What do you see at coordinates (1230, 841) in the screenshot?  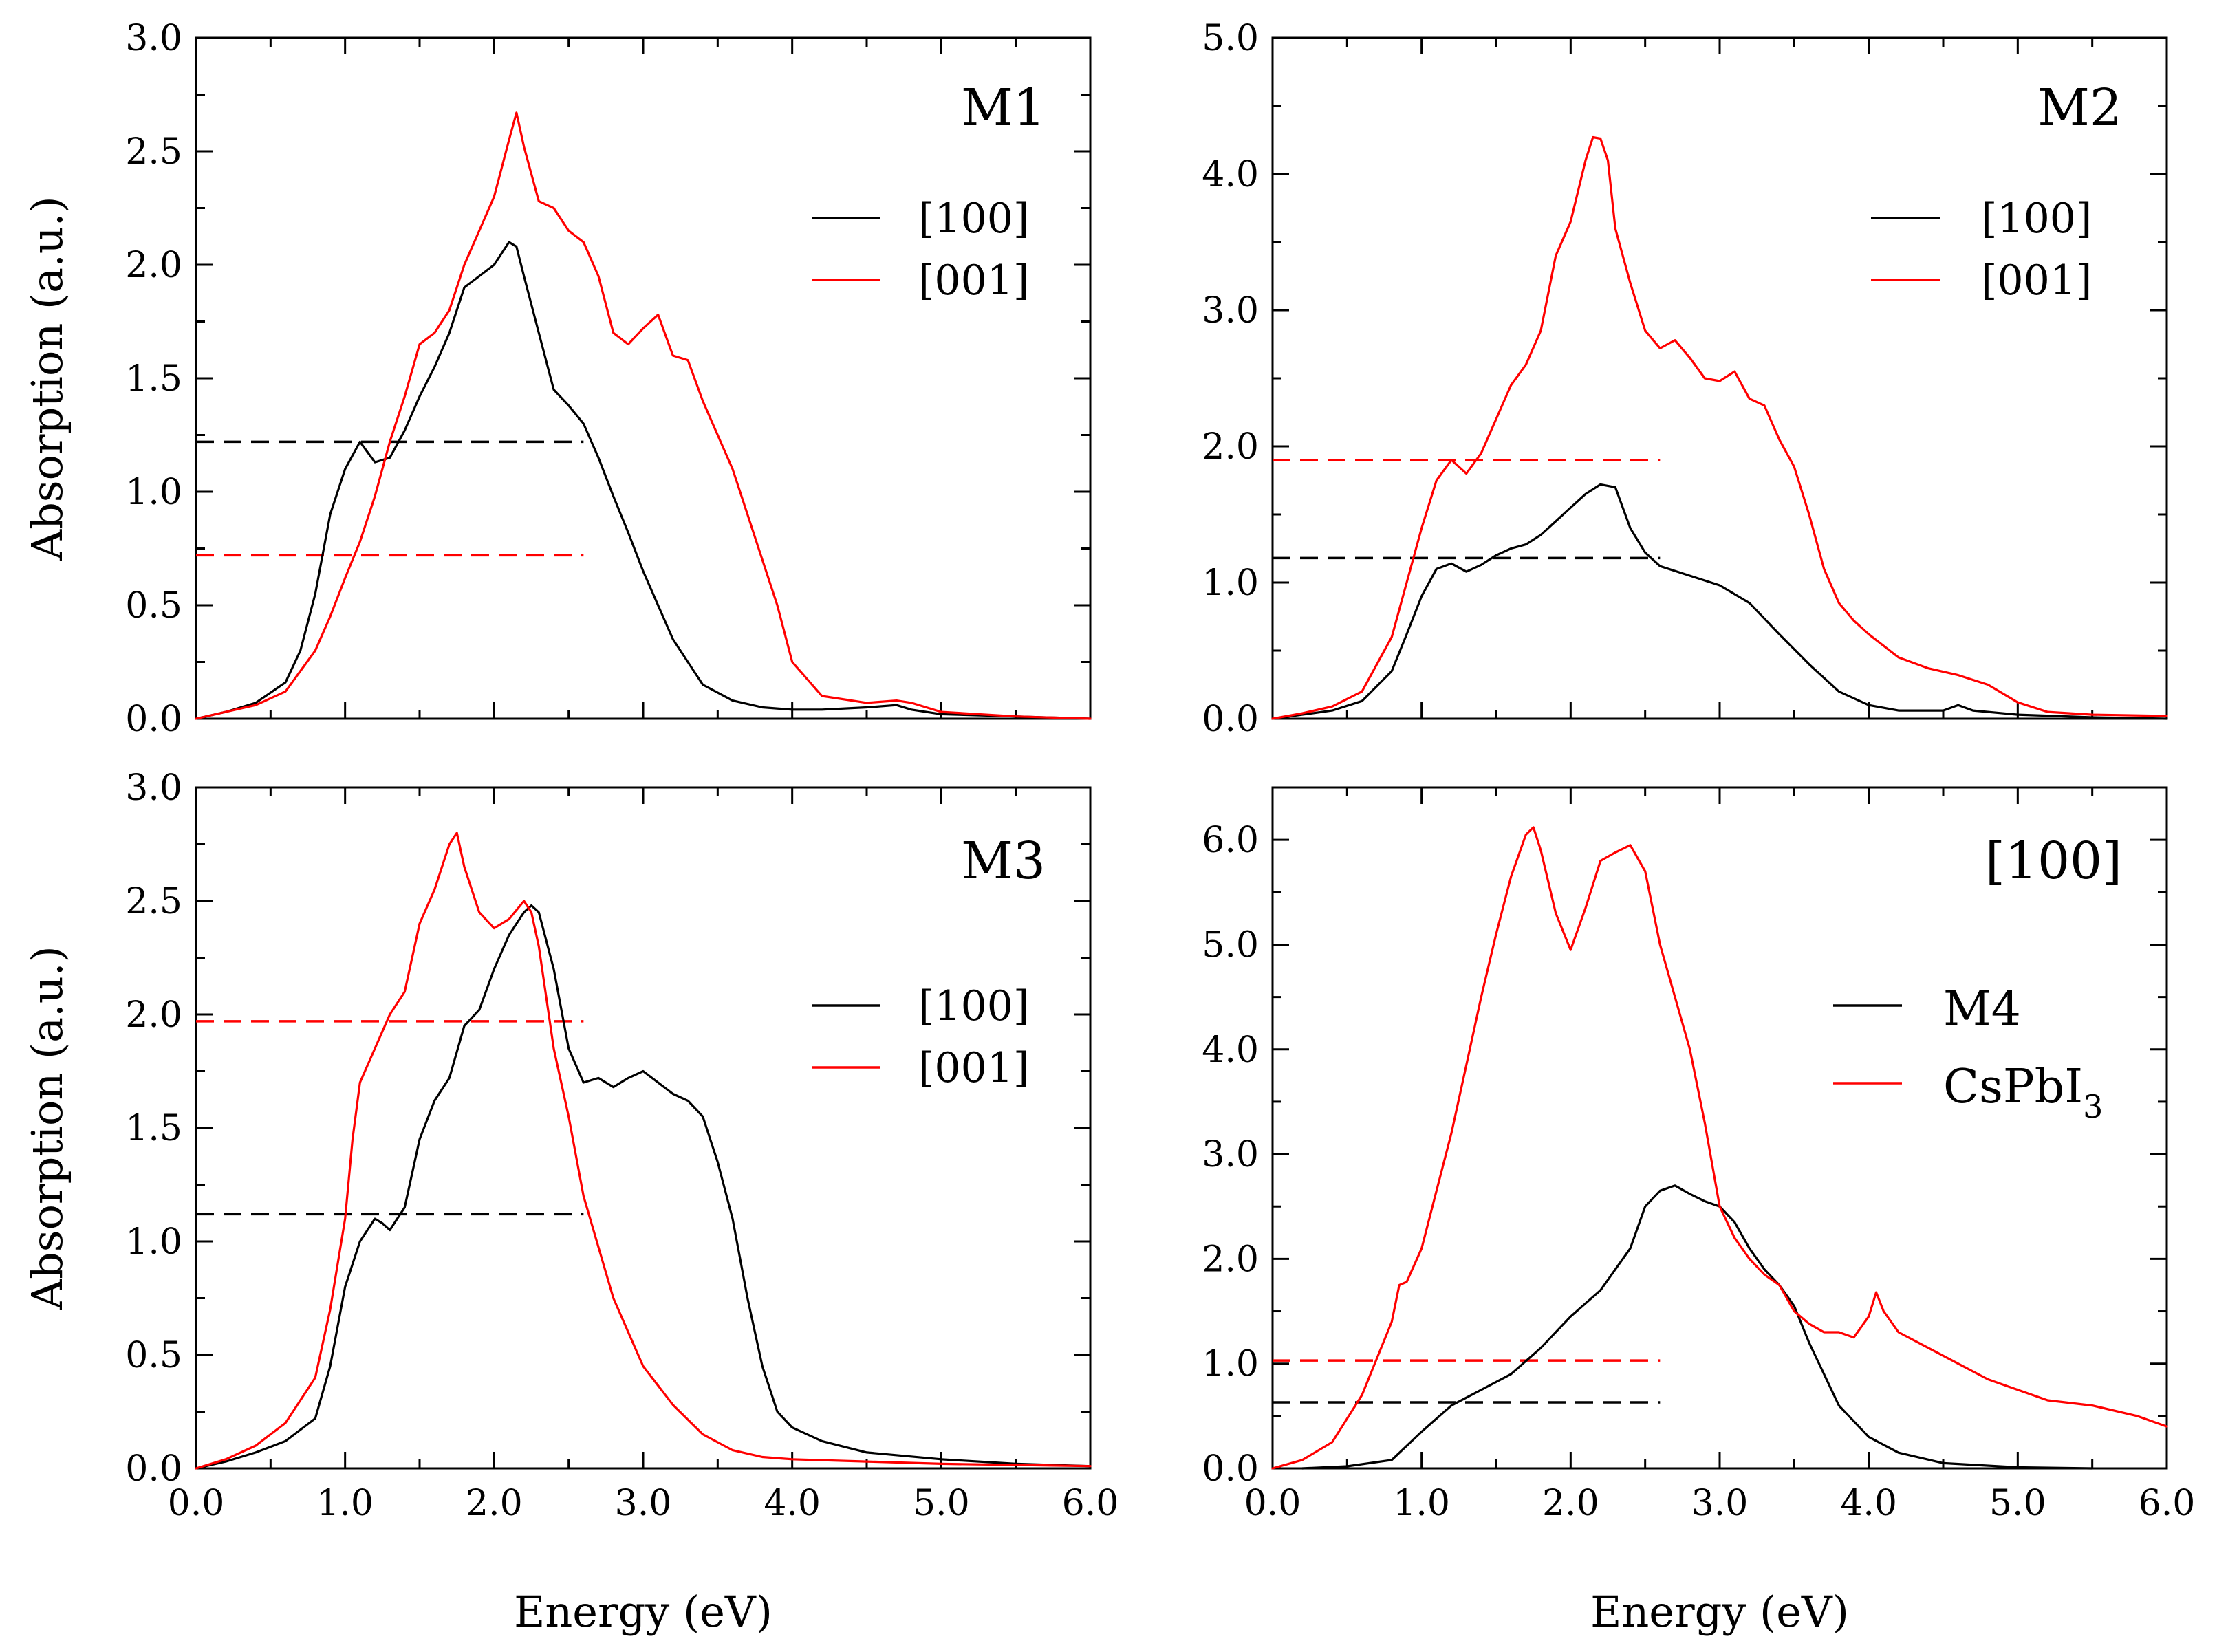 I see `y-tick-label: 6.0` at bounding box center [1230, 841].